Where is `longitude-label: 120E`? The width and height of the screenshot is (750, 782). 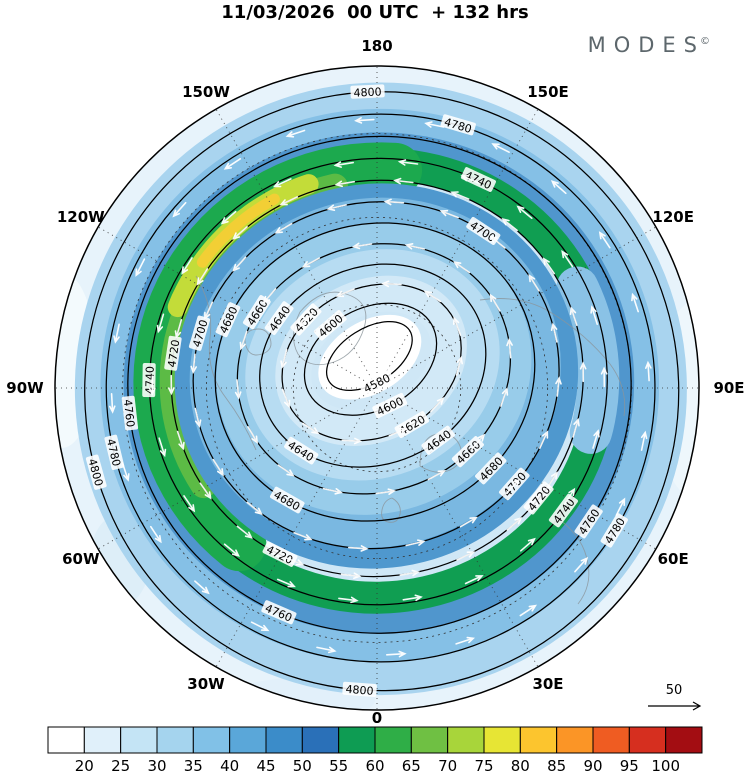 longitude-label: 120E is located at coordinates (673, 217).